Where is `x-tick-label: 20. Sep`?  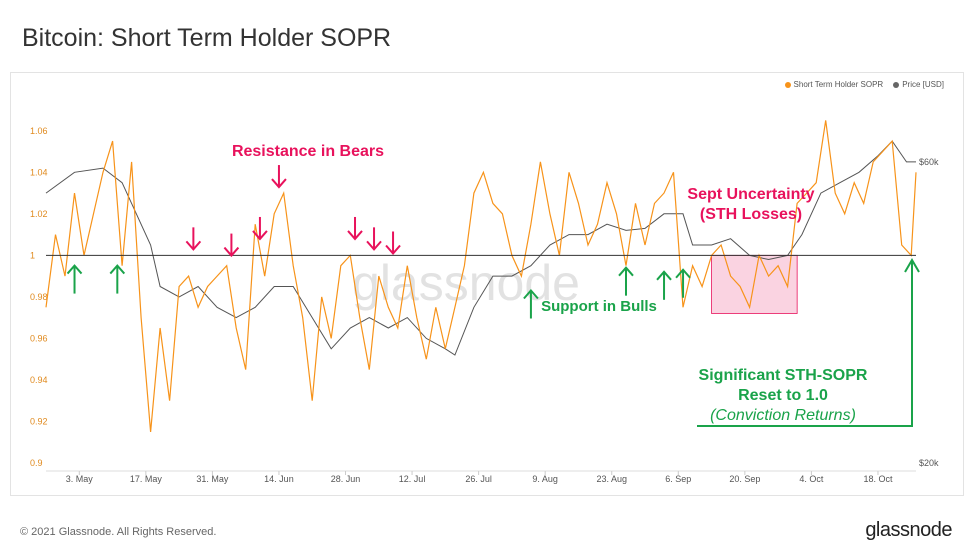 x-tick-label: 20. Sep is located at coordinates (744, 479).